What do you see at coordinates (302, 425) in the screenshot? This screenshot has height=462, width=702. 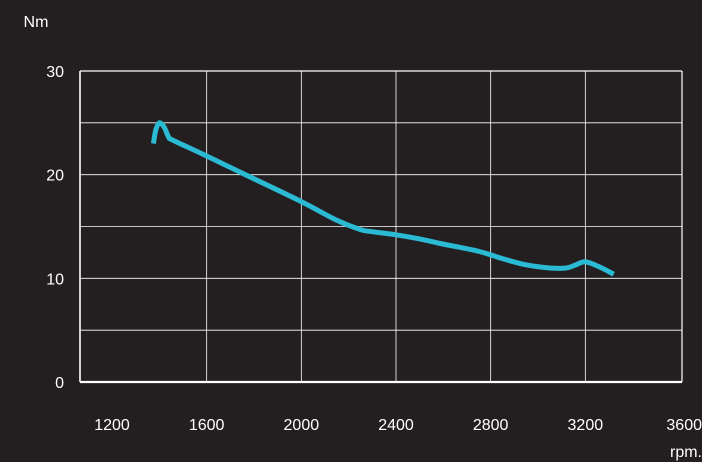 I see `x-tick-label: 2000` at bounding box center [302, 425].